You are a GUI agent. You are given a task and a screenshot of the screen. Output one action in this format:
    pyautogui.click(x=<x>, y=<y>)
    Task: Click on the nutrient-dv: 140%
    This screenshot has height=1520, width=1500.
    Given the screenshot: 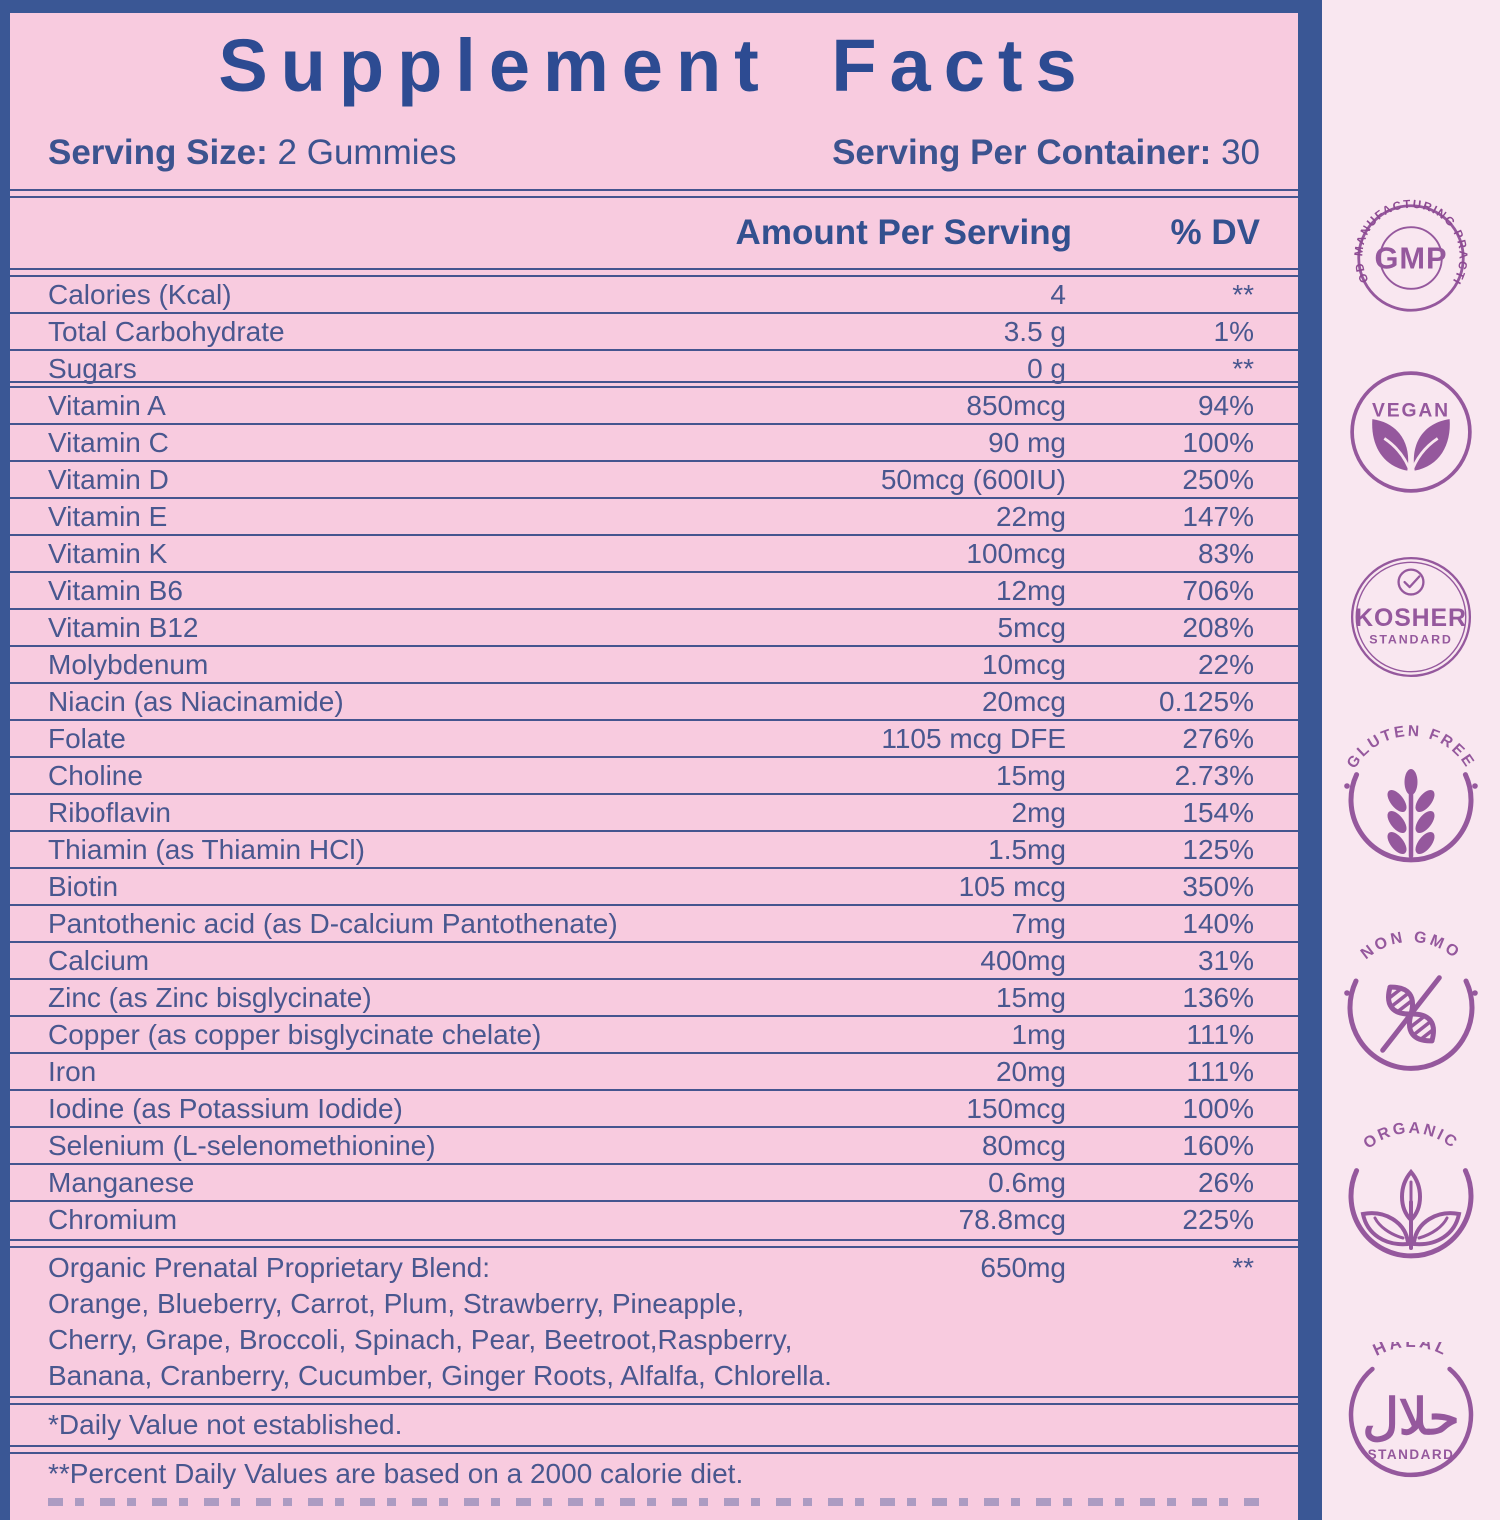 What is the action you would take?
    pyautogui.click(x=1218, y=923)
    